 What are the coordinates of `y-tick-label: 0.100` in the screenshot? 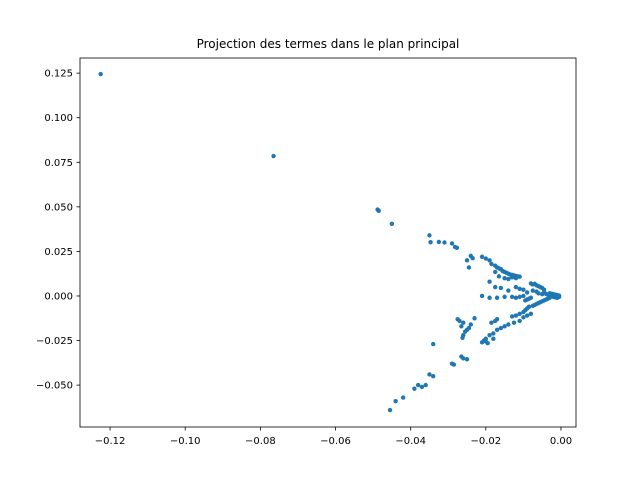 It's located at (58, 118).